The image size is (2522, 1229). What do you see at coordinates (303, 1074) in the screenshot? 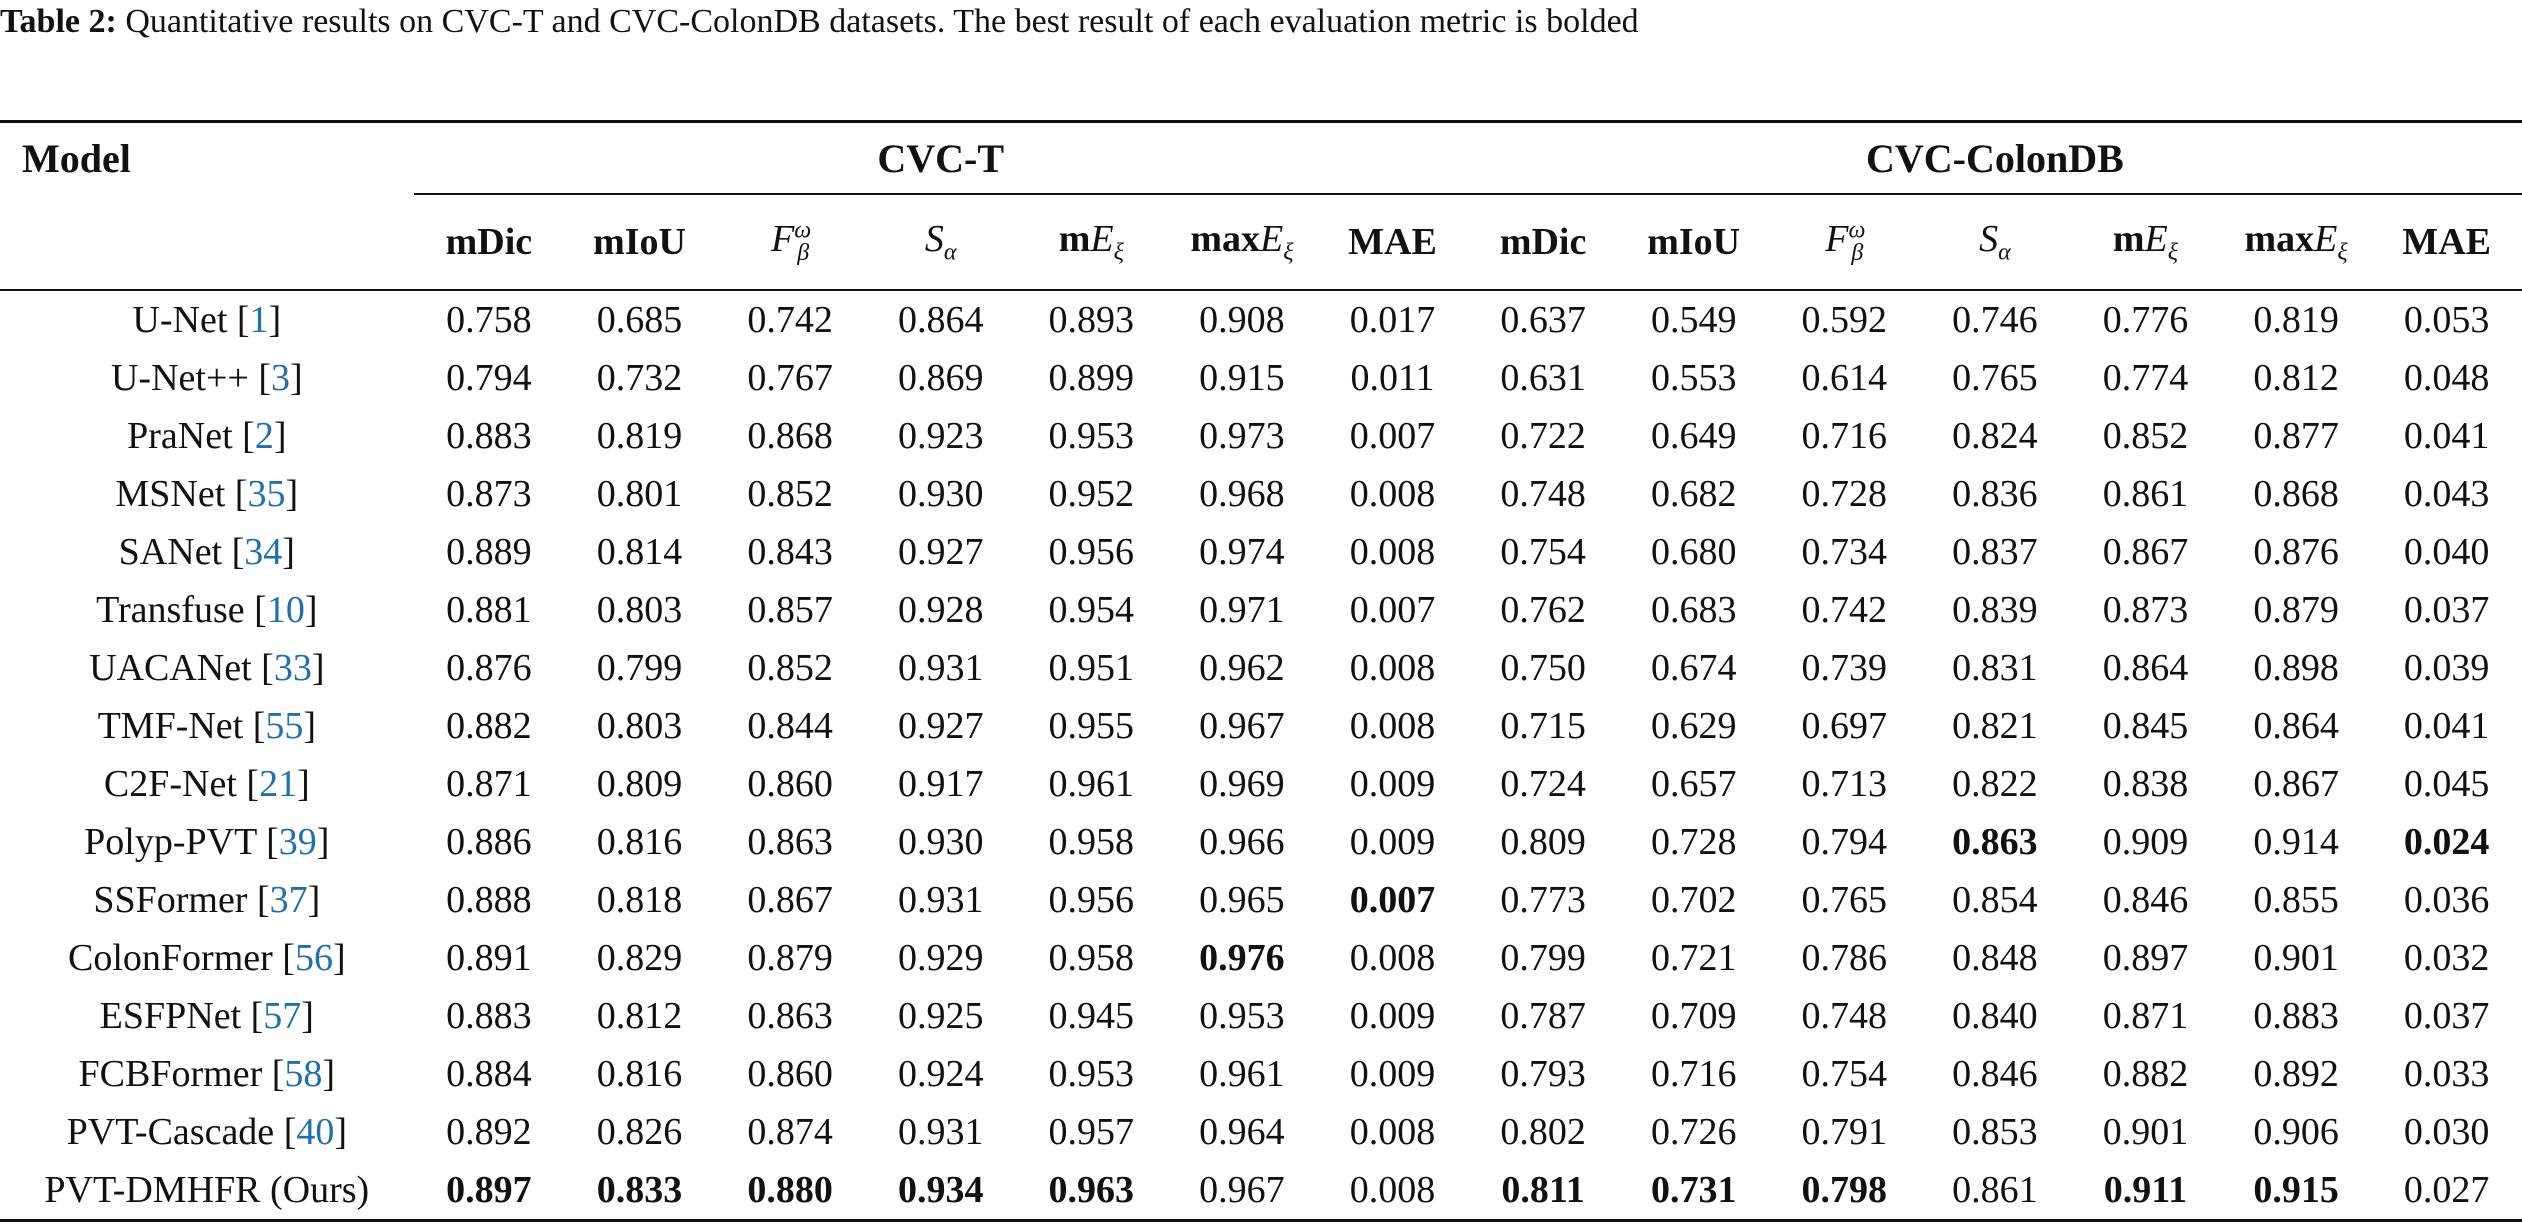
I see `citation-link: 58` at bounding box center [303, 1074].